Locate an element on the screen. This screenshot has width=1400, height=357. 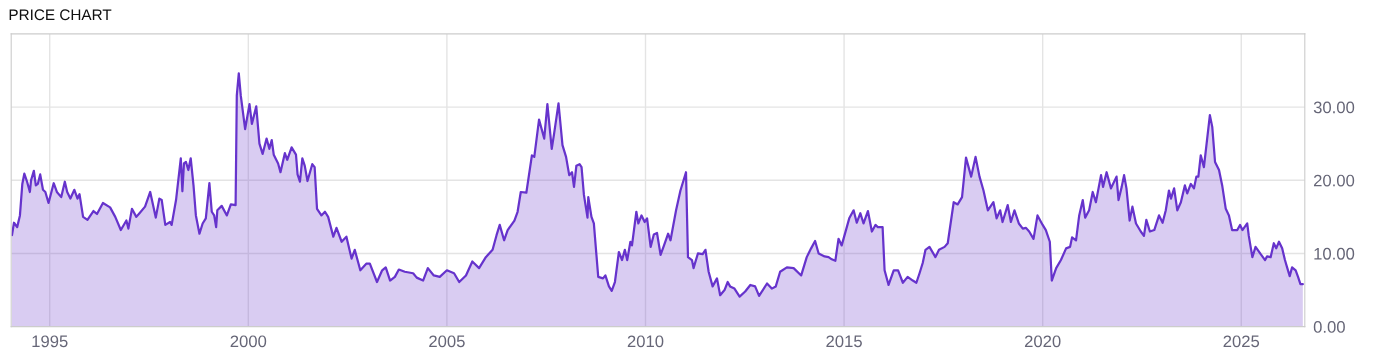
x-tick-label: 1995 is located at coordinates (50, 341).